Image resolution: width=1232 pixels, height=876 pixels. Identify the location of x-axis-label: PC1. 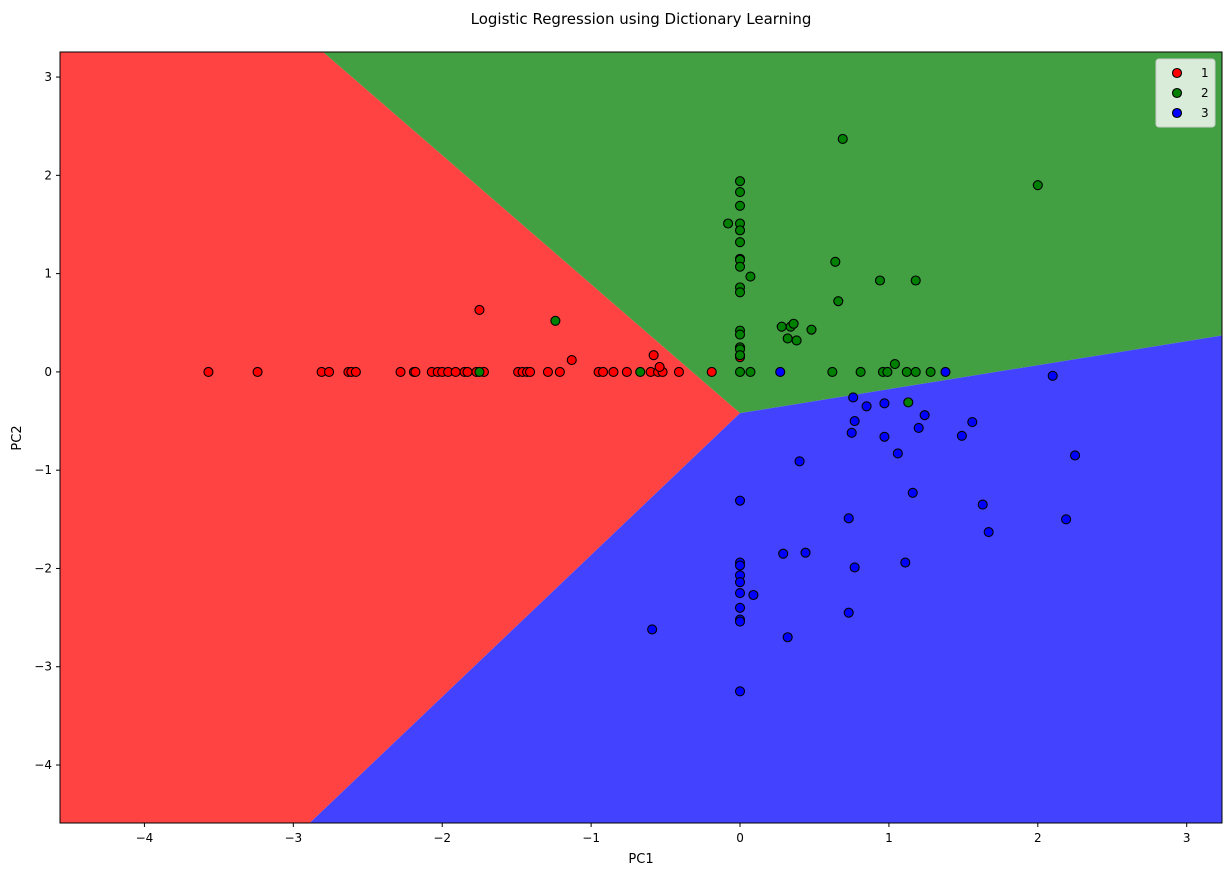
(640, 859).